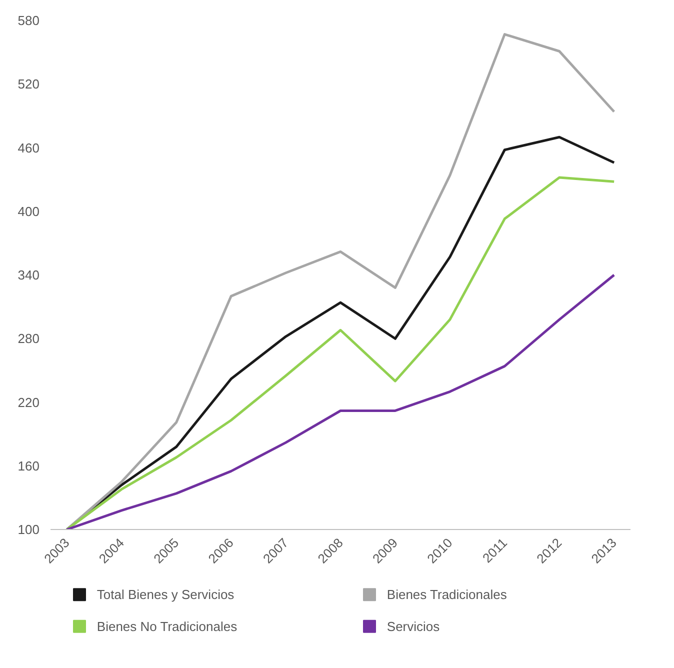  Describe the element at coordinates (29, 84) in the screenshot. I see `y-tick-label: 520` at that location.